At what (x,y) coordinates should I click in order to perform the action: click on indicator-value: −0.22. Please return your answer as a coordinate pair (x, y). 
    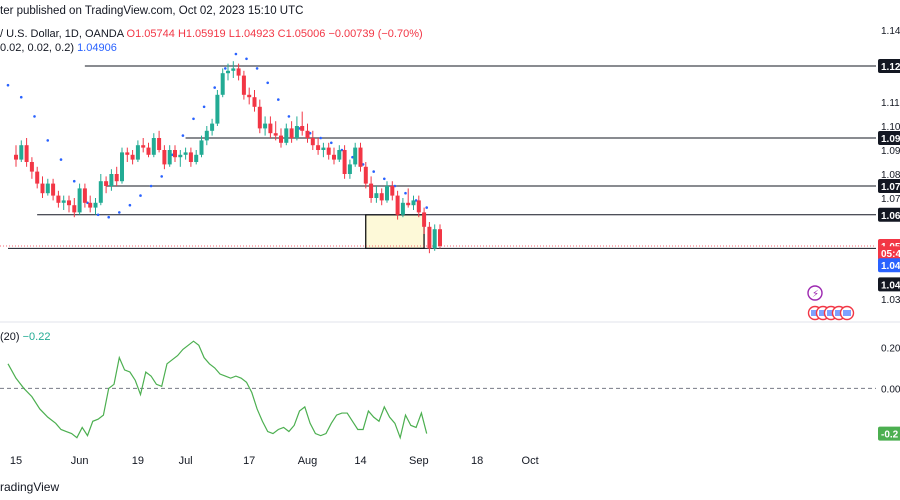
    Looking at the image, I should click on (36, 337).